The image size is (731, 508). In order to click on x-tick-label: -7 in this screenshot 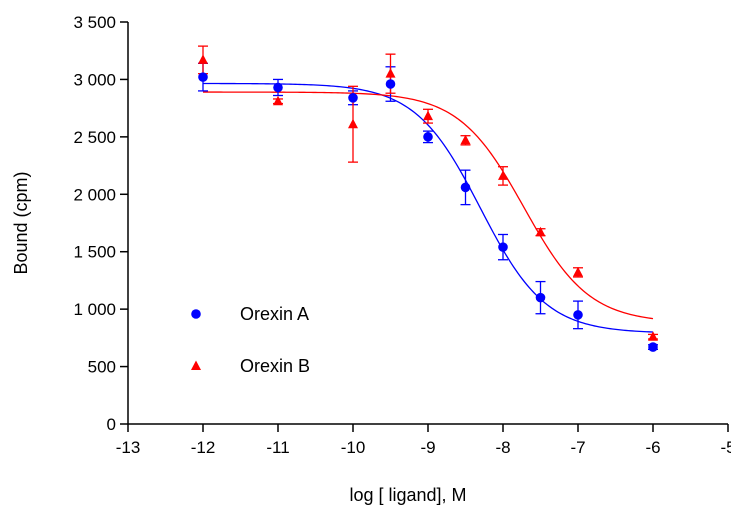, I will do `click(577, 447)`.